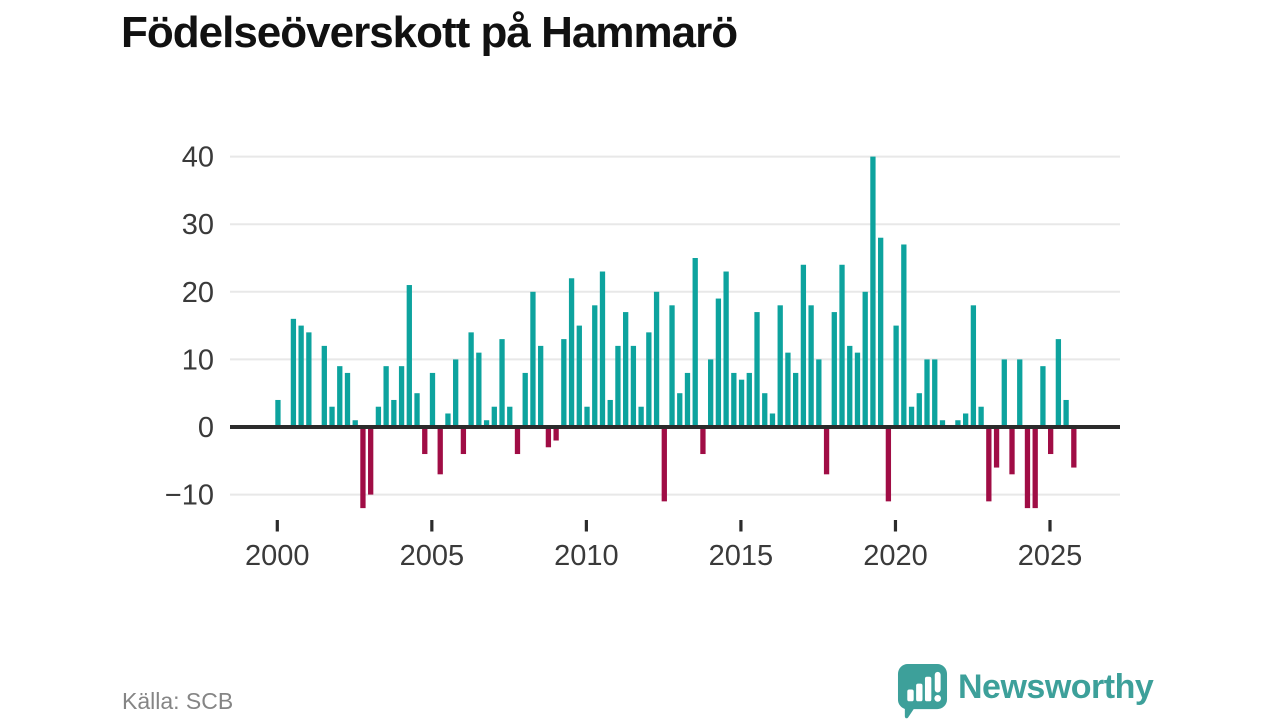  Describe the element at coordinates (525, 399) in the screenshot. I see `bar-2008-Q1` at that location.